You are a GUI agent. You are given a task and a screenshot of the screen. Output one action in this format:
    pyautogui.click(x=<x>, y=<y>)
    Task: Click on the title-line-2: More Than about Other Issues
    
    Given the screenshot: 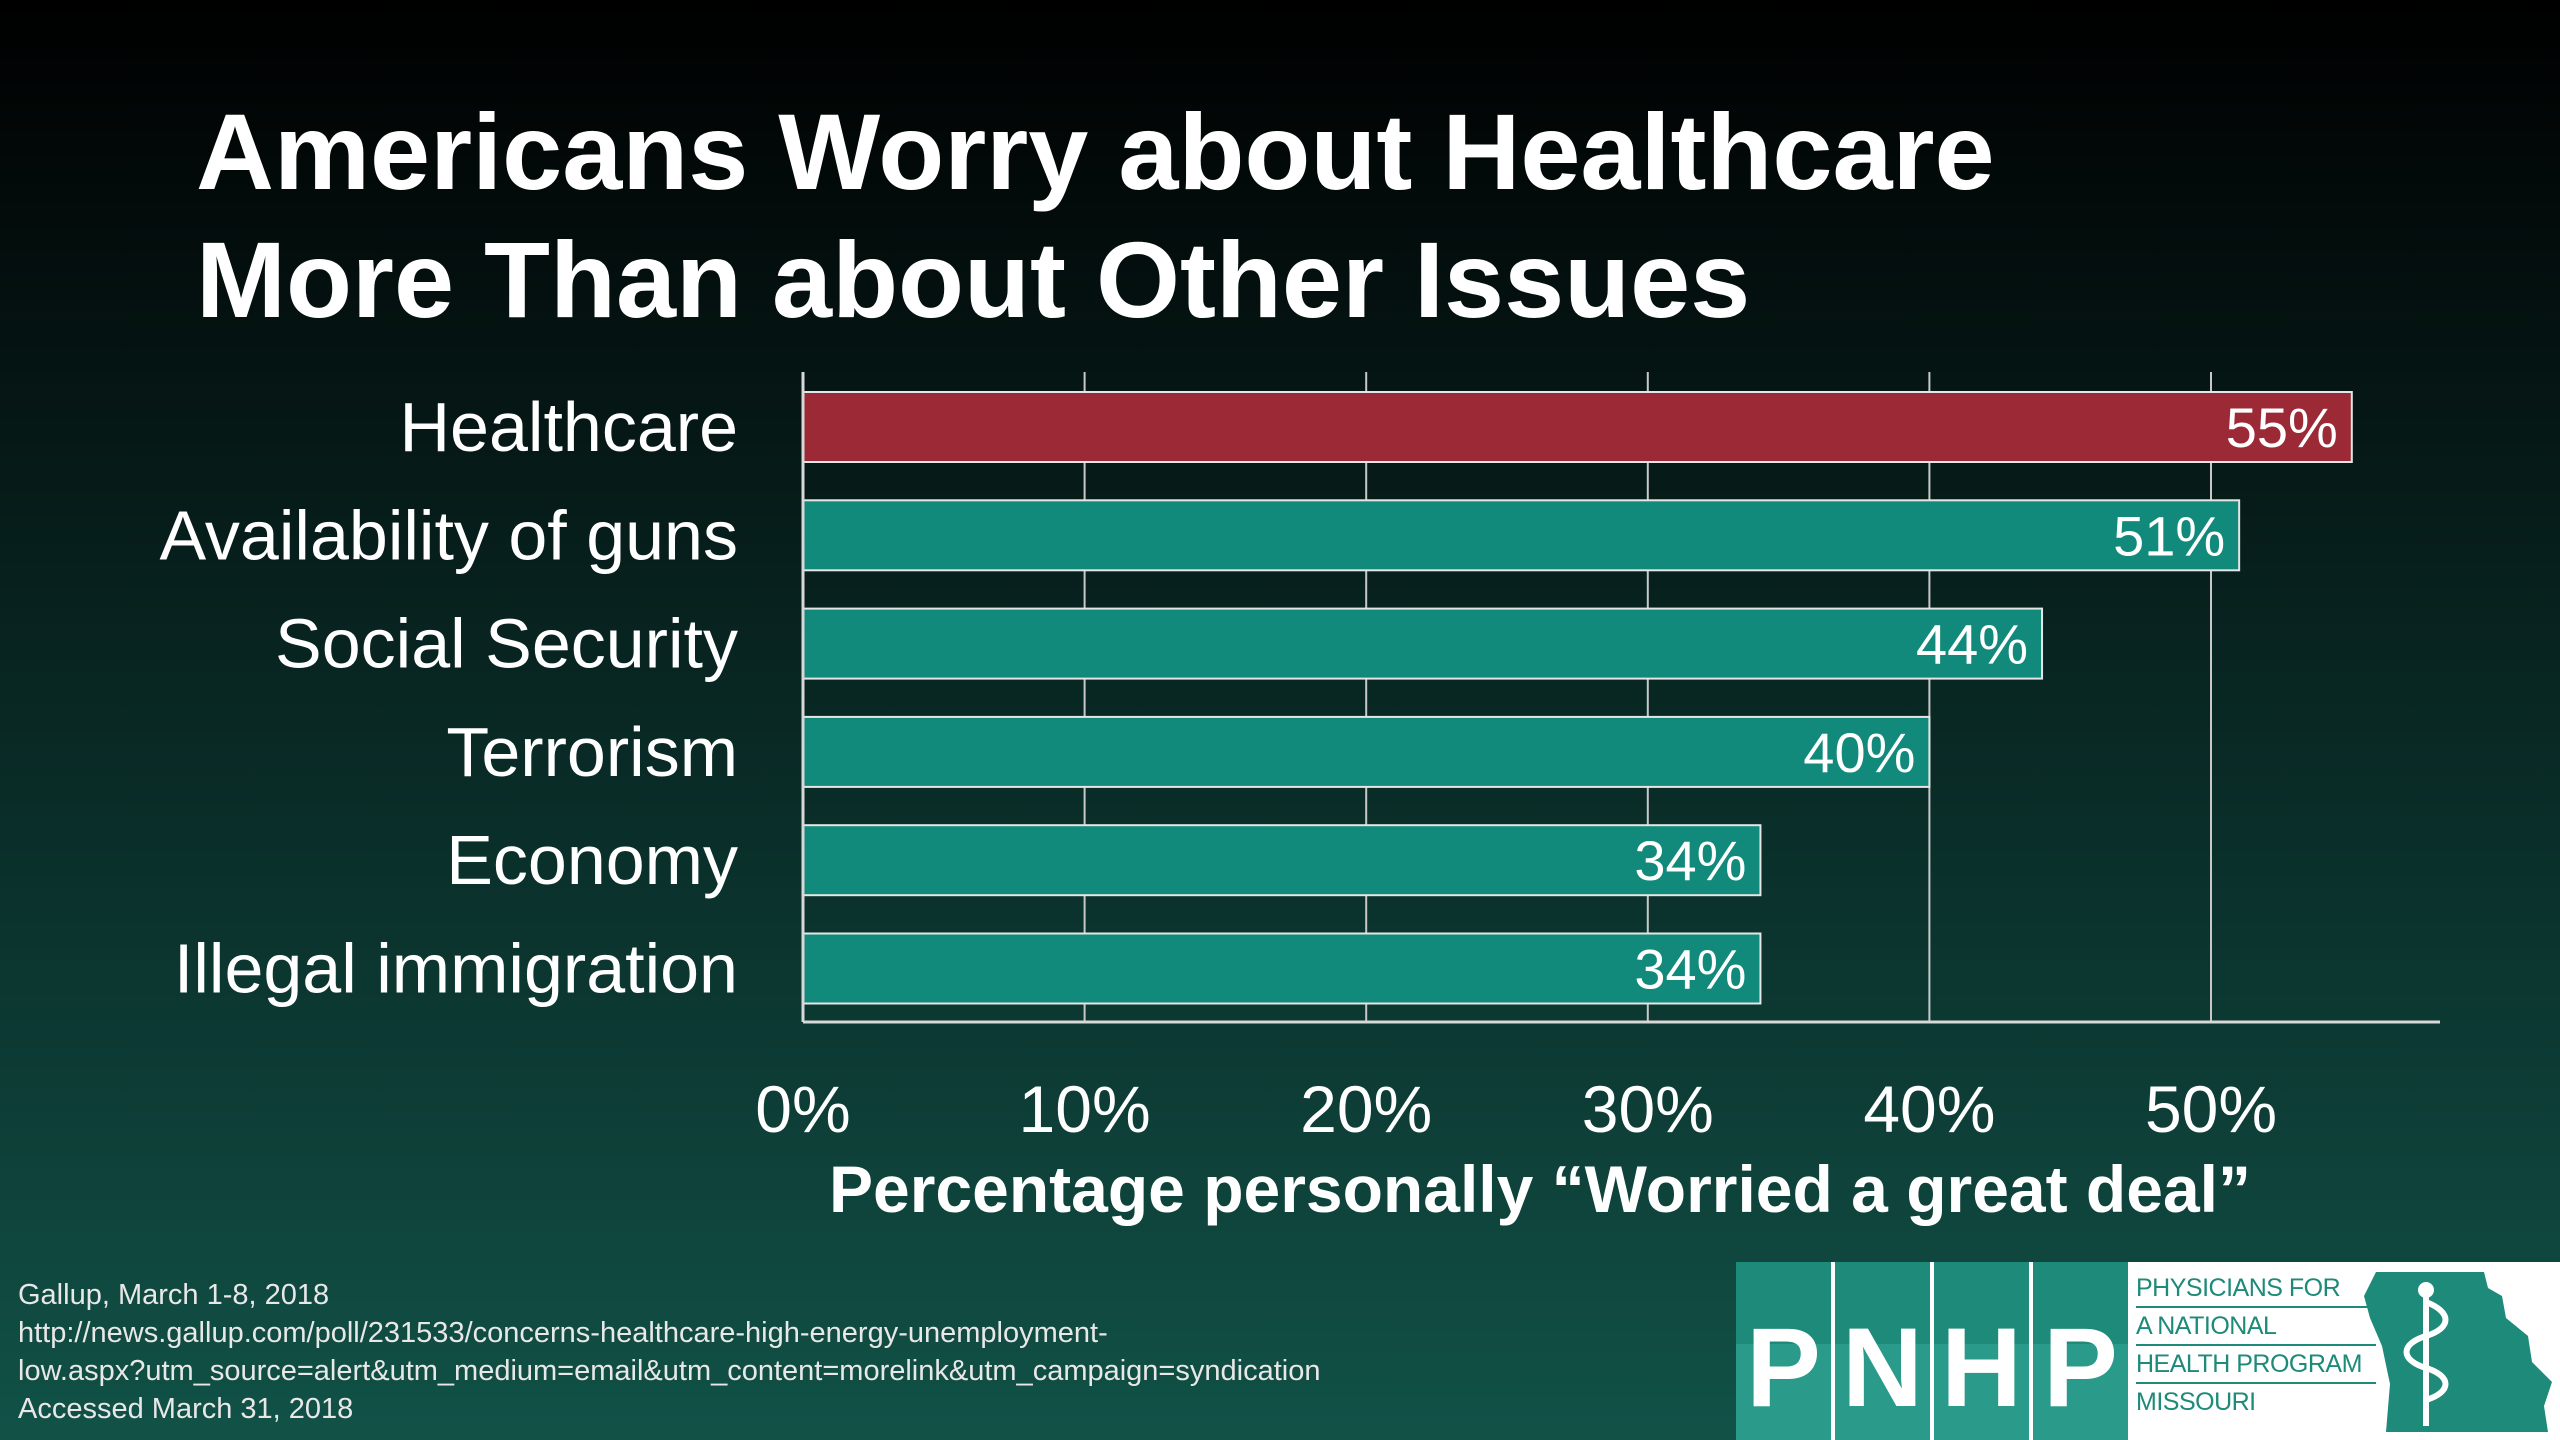 What is the action you would take?
    pyautogui.click(x=973, y=279)
    